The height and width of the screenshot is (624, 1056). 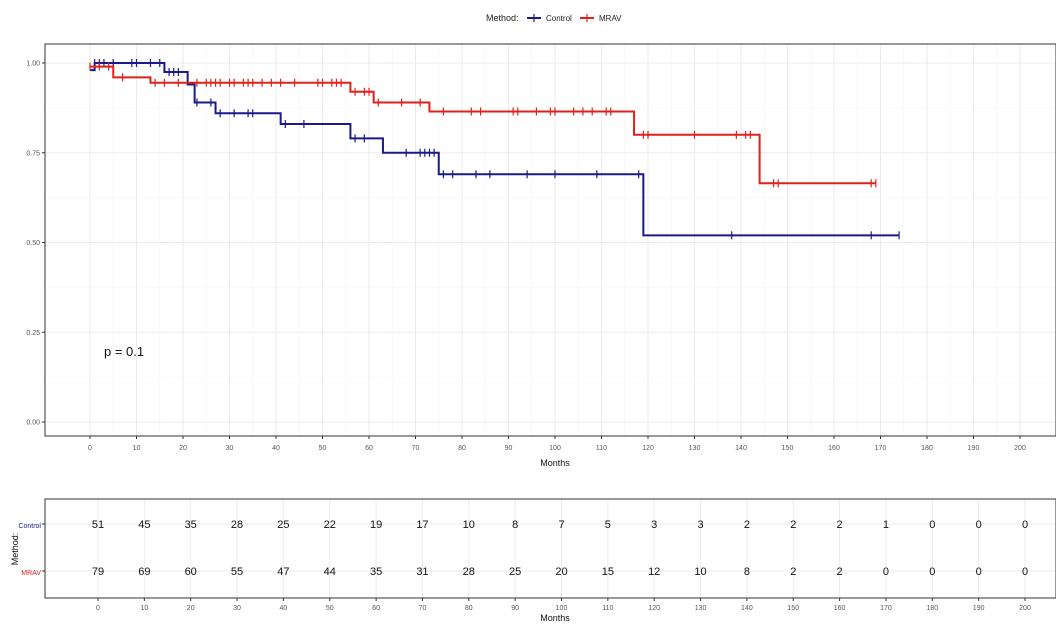 I want to click on risk-count-mrav: 10, so click(x=700, y=572).